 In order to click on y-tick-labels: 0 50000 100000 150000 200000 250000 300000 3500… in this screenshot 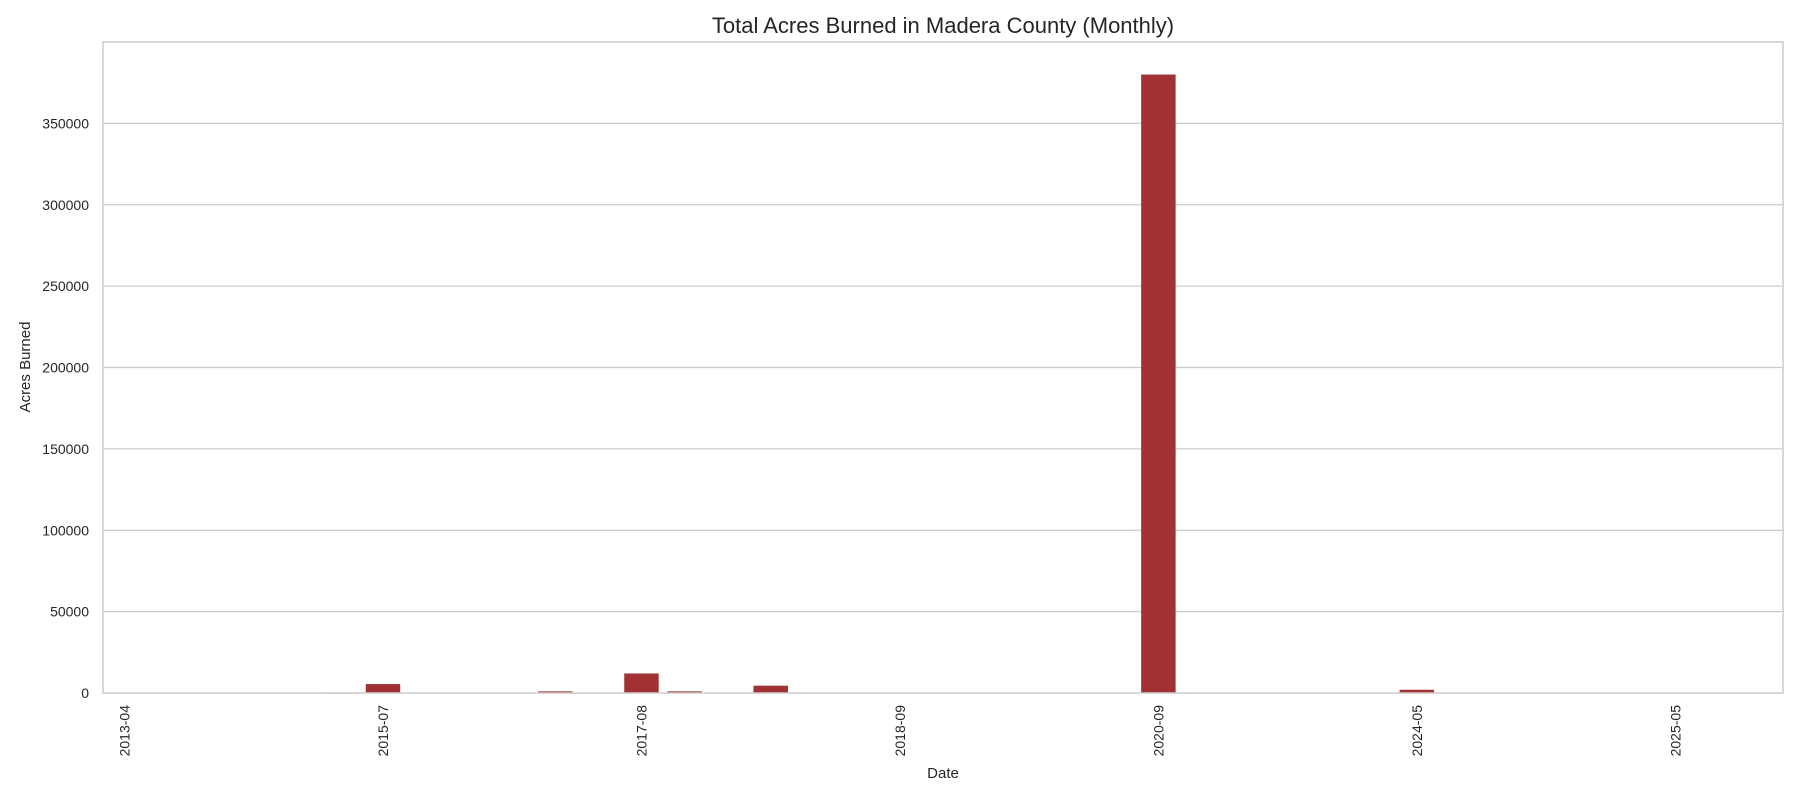, I will do `click(65, 408)`.